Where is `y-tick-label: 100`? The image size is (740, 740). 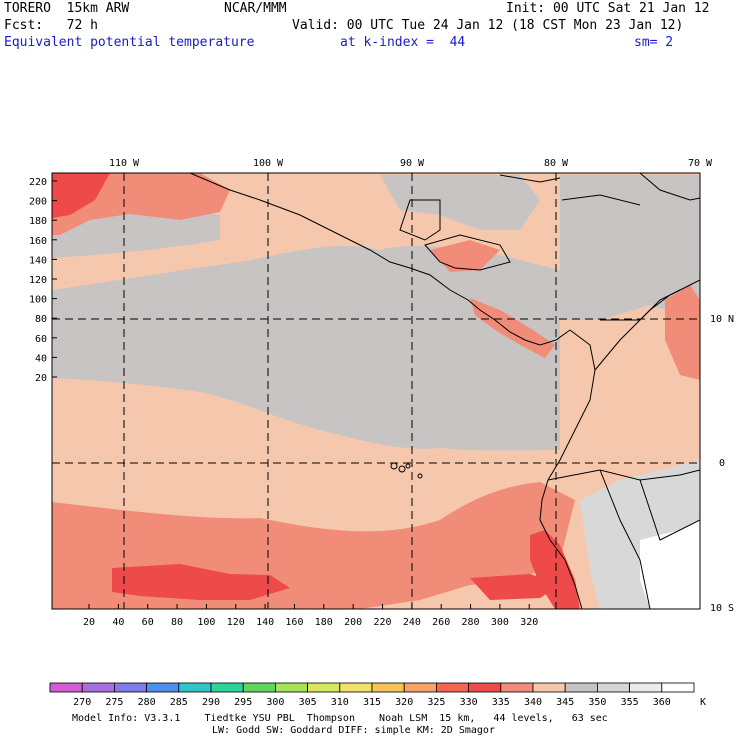
y-tick-label: 100 is located at coordinates (38, 300).